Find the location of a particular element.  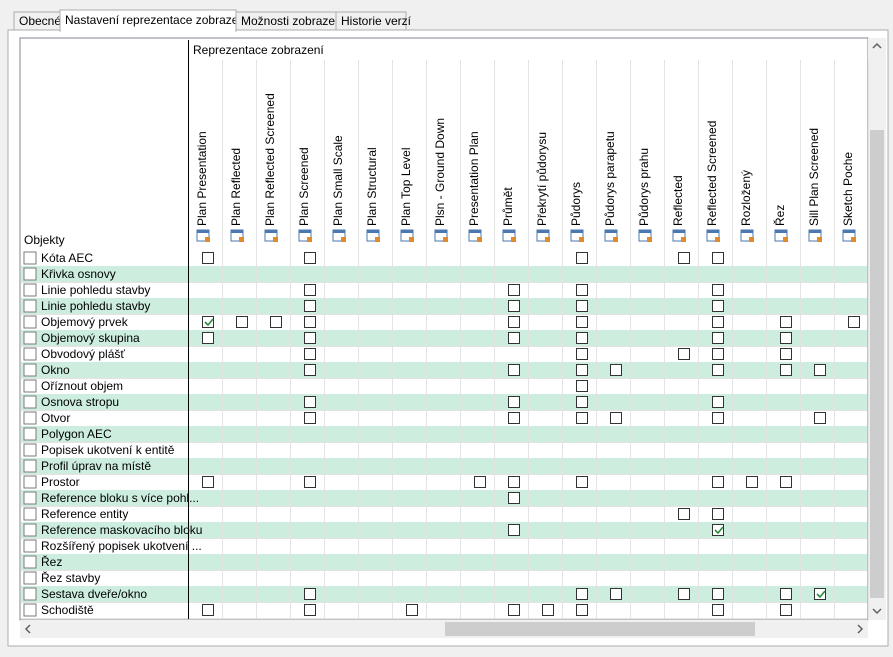

tab is located at coordinates (371, 21).